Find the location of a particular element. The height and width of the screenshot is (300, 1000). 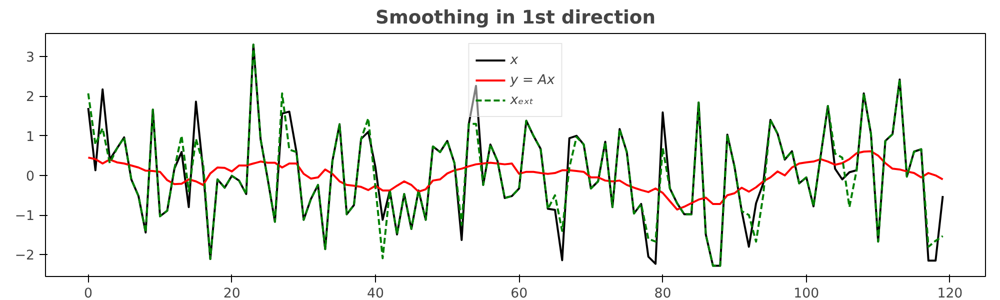

legend-label: y = Ax is located at coordinates (532, 80).